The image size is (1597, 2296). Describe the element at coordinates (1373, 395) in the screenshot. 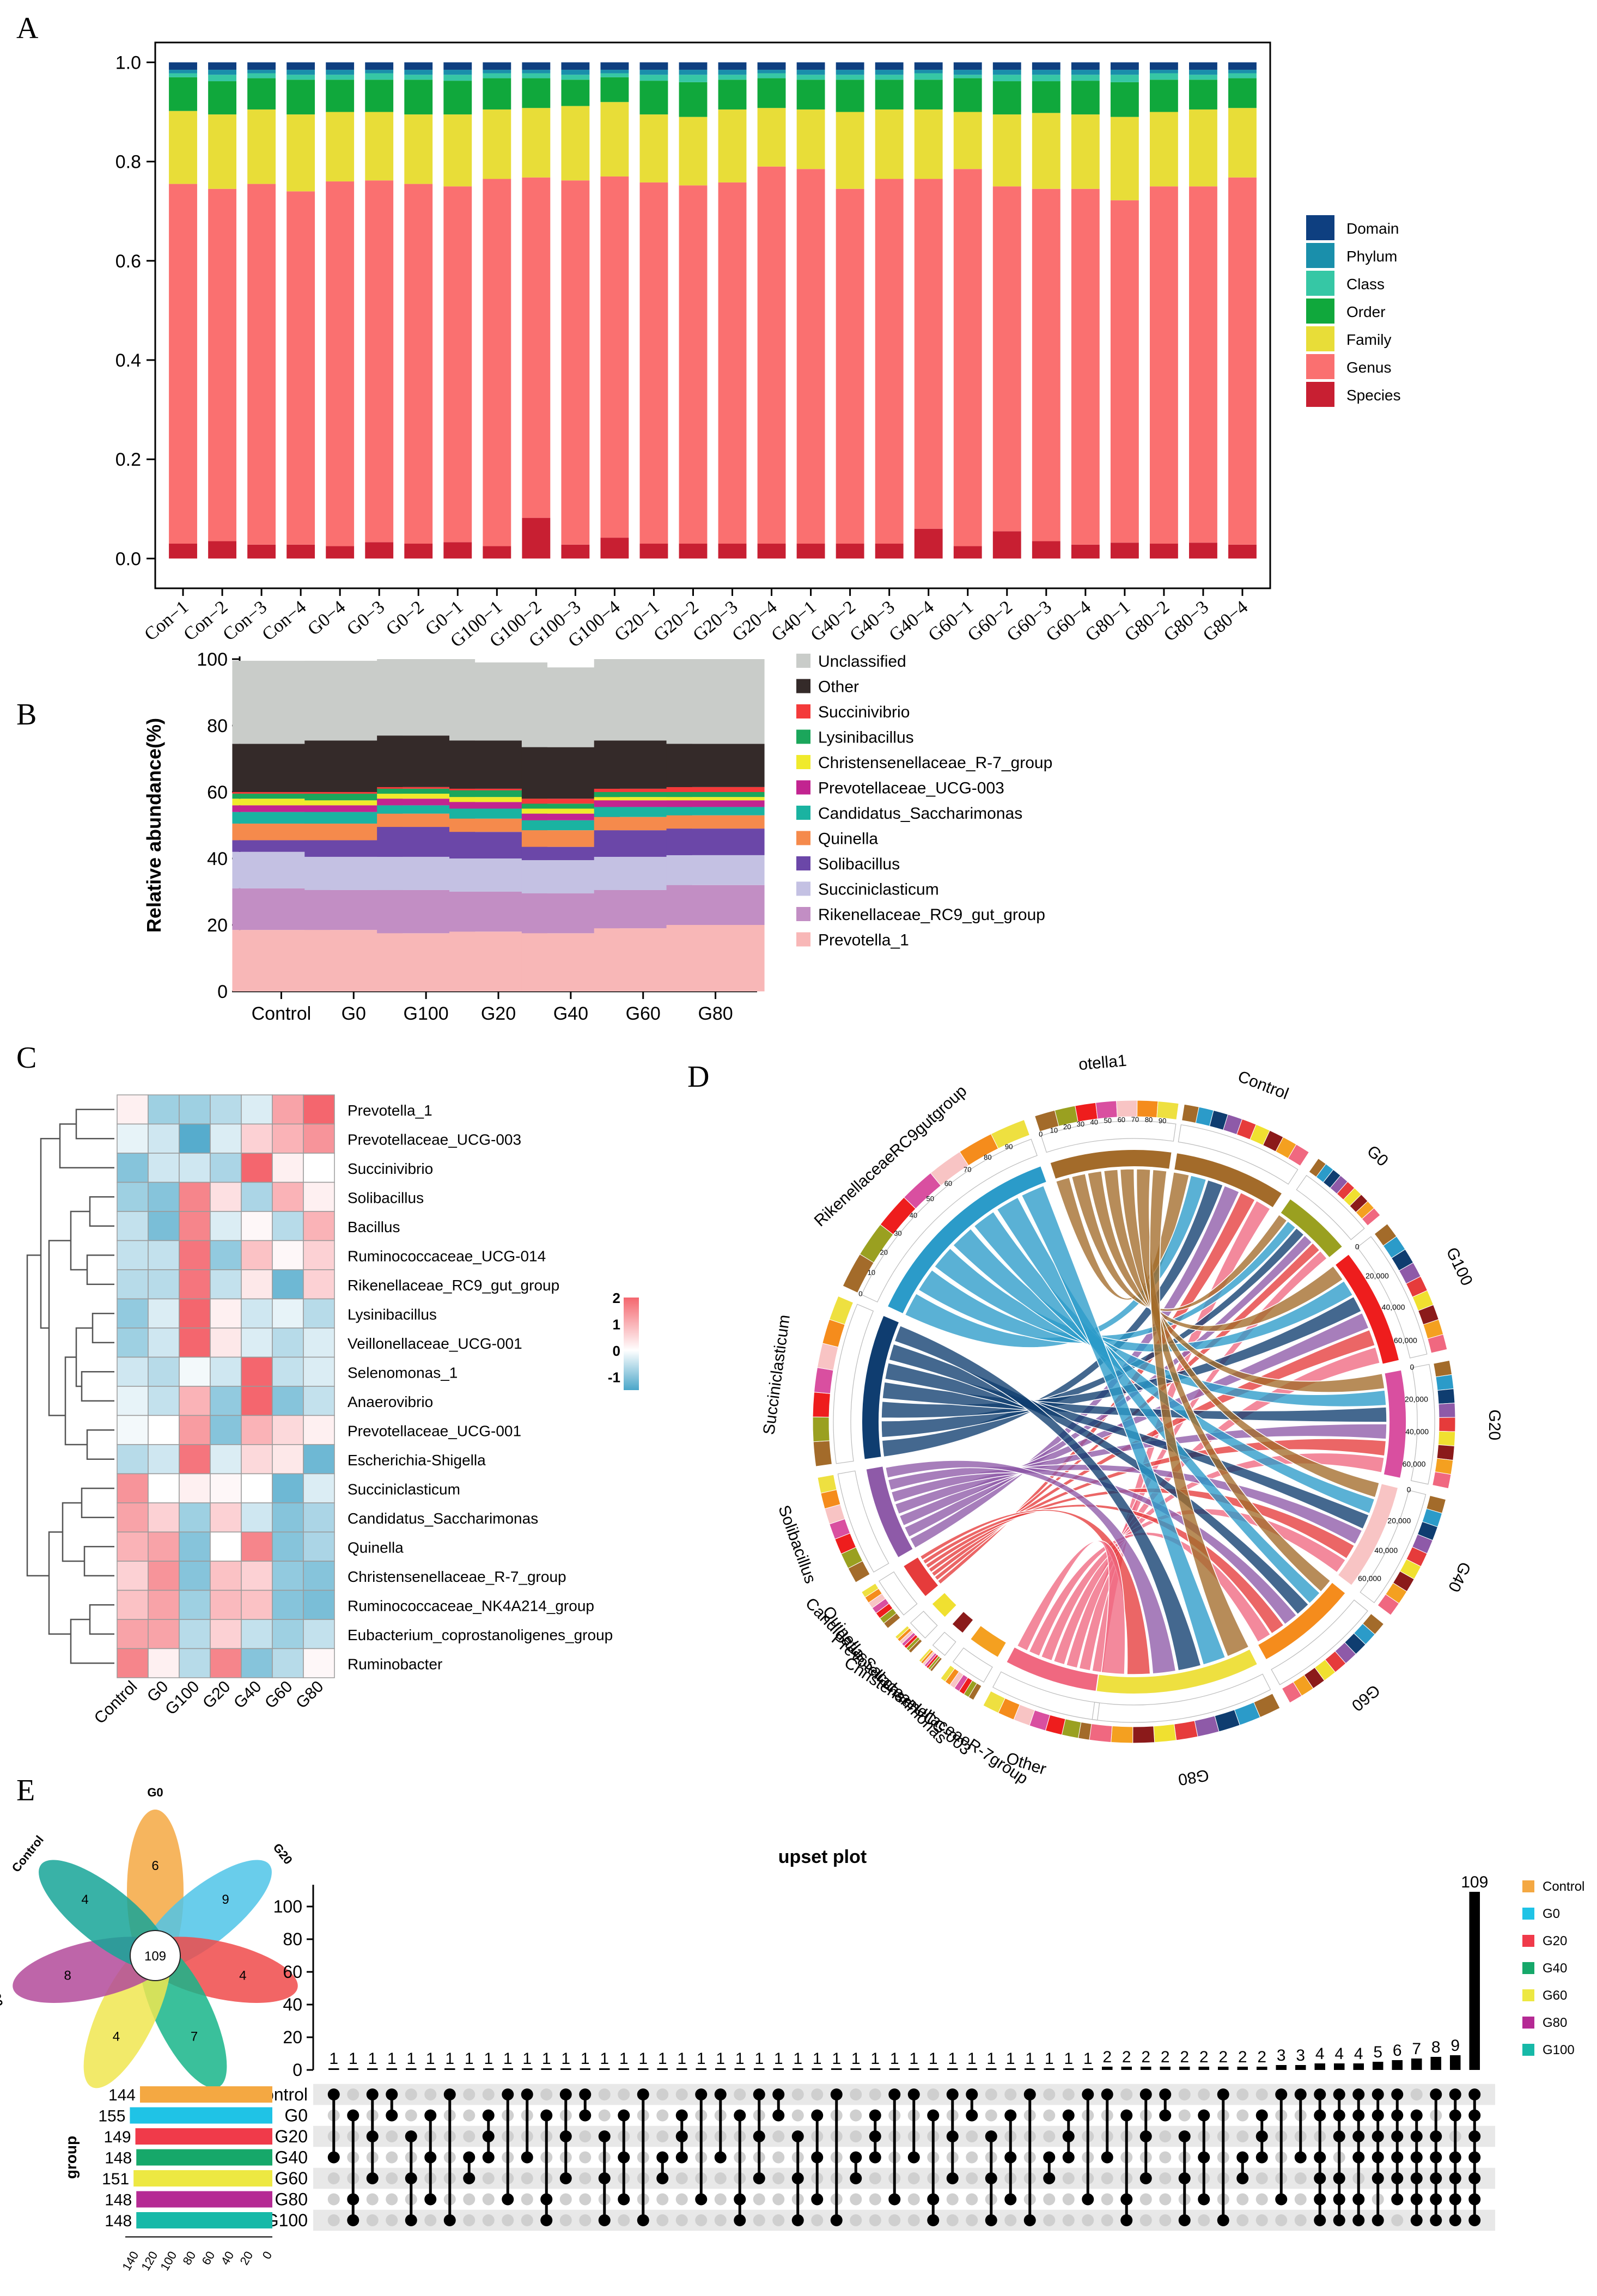

I see `legend-label: Species` at that location.